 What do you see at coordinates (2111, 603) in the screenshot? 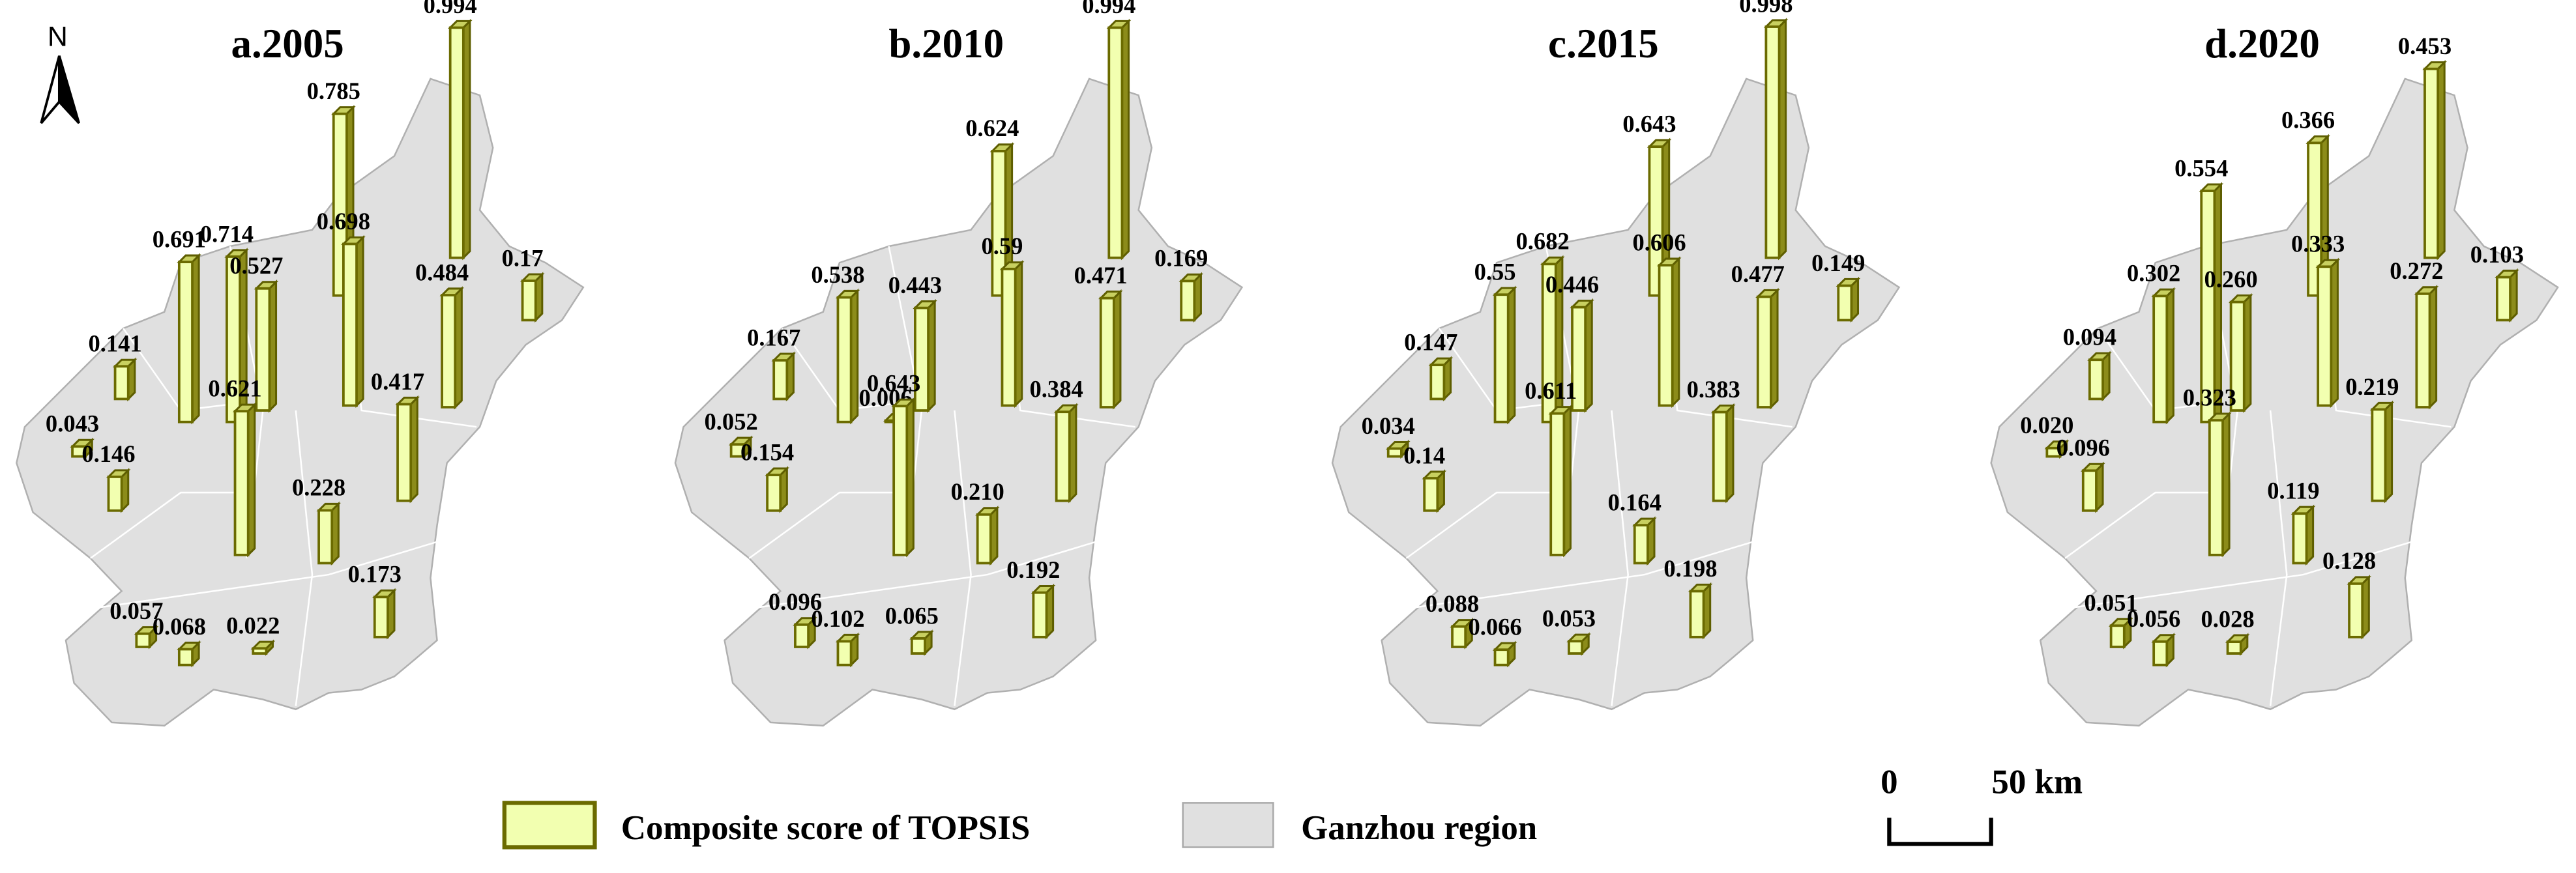
I see `value-label: 0.051` at bounding box center [2111, 603].